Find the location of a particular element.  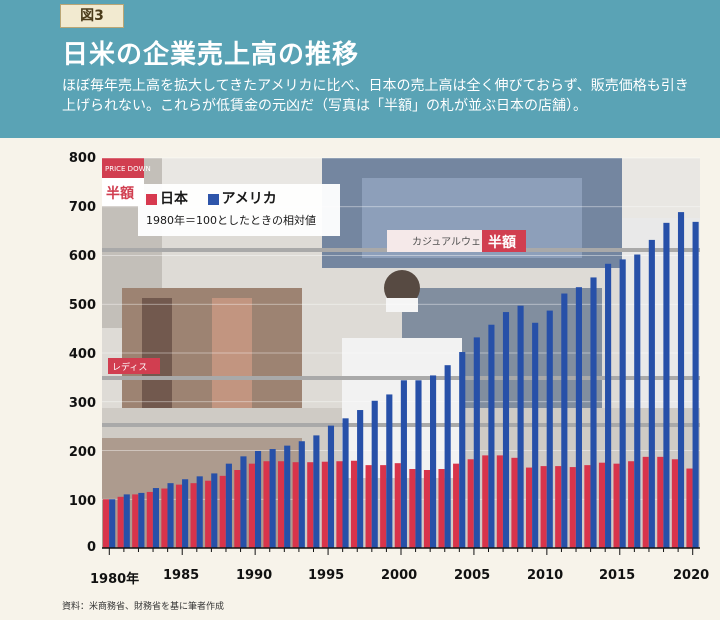

bar-japan-2000 is located at coordinates (397, 505).